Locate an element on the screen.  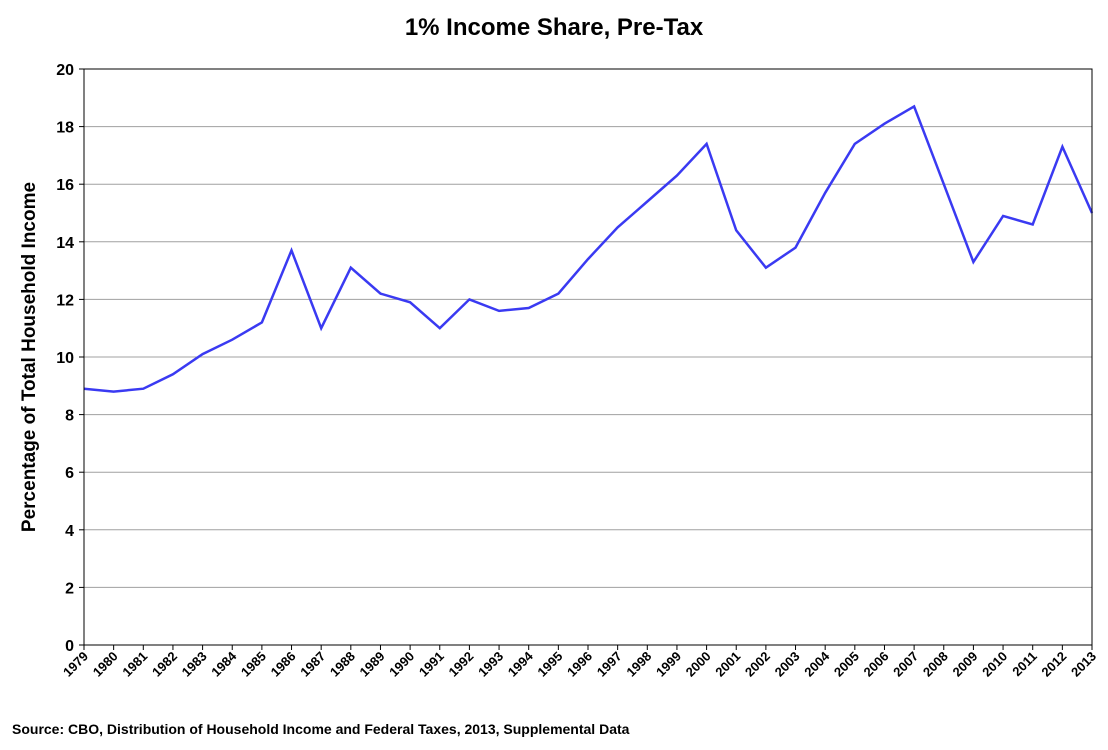
x-tick-label: 1989 is located at coordinates (372, 664).